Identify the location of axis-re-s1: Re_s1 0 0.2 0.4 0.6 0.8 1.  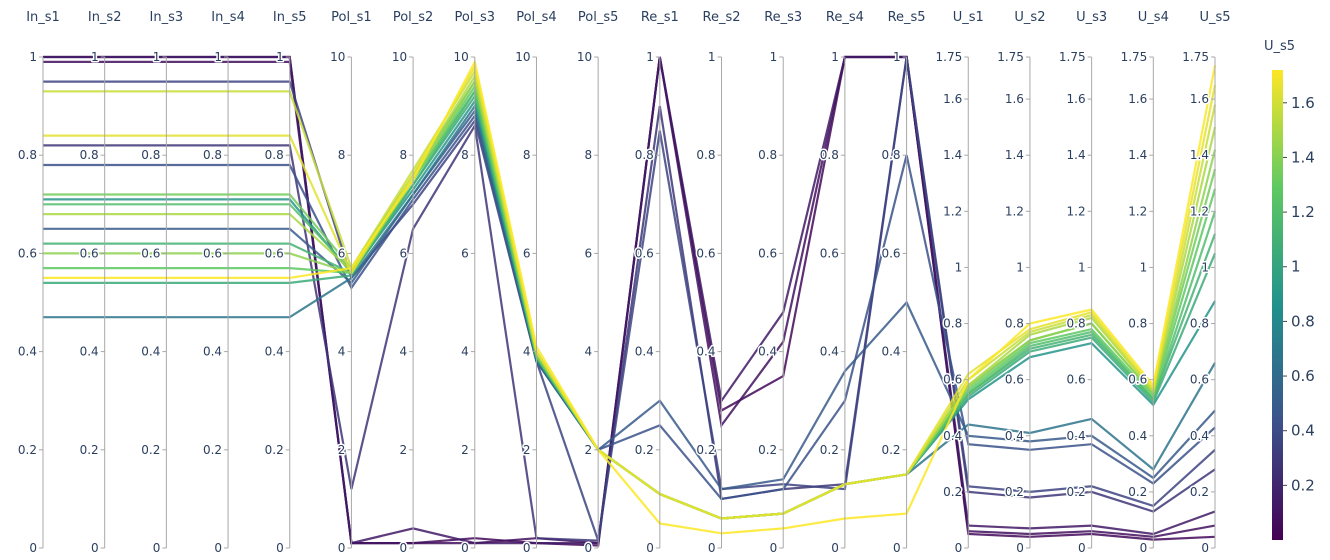
(656, 283).